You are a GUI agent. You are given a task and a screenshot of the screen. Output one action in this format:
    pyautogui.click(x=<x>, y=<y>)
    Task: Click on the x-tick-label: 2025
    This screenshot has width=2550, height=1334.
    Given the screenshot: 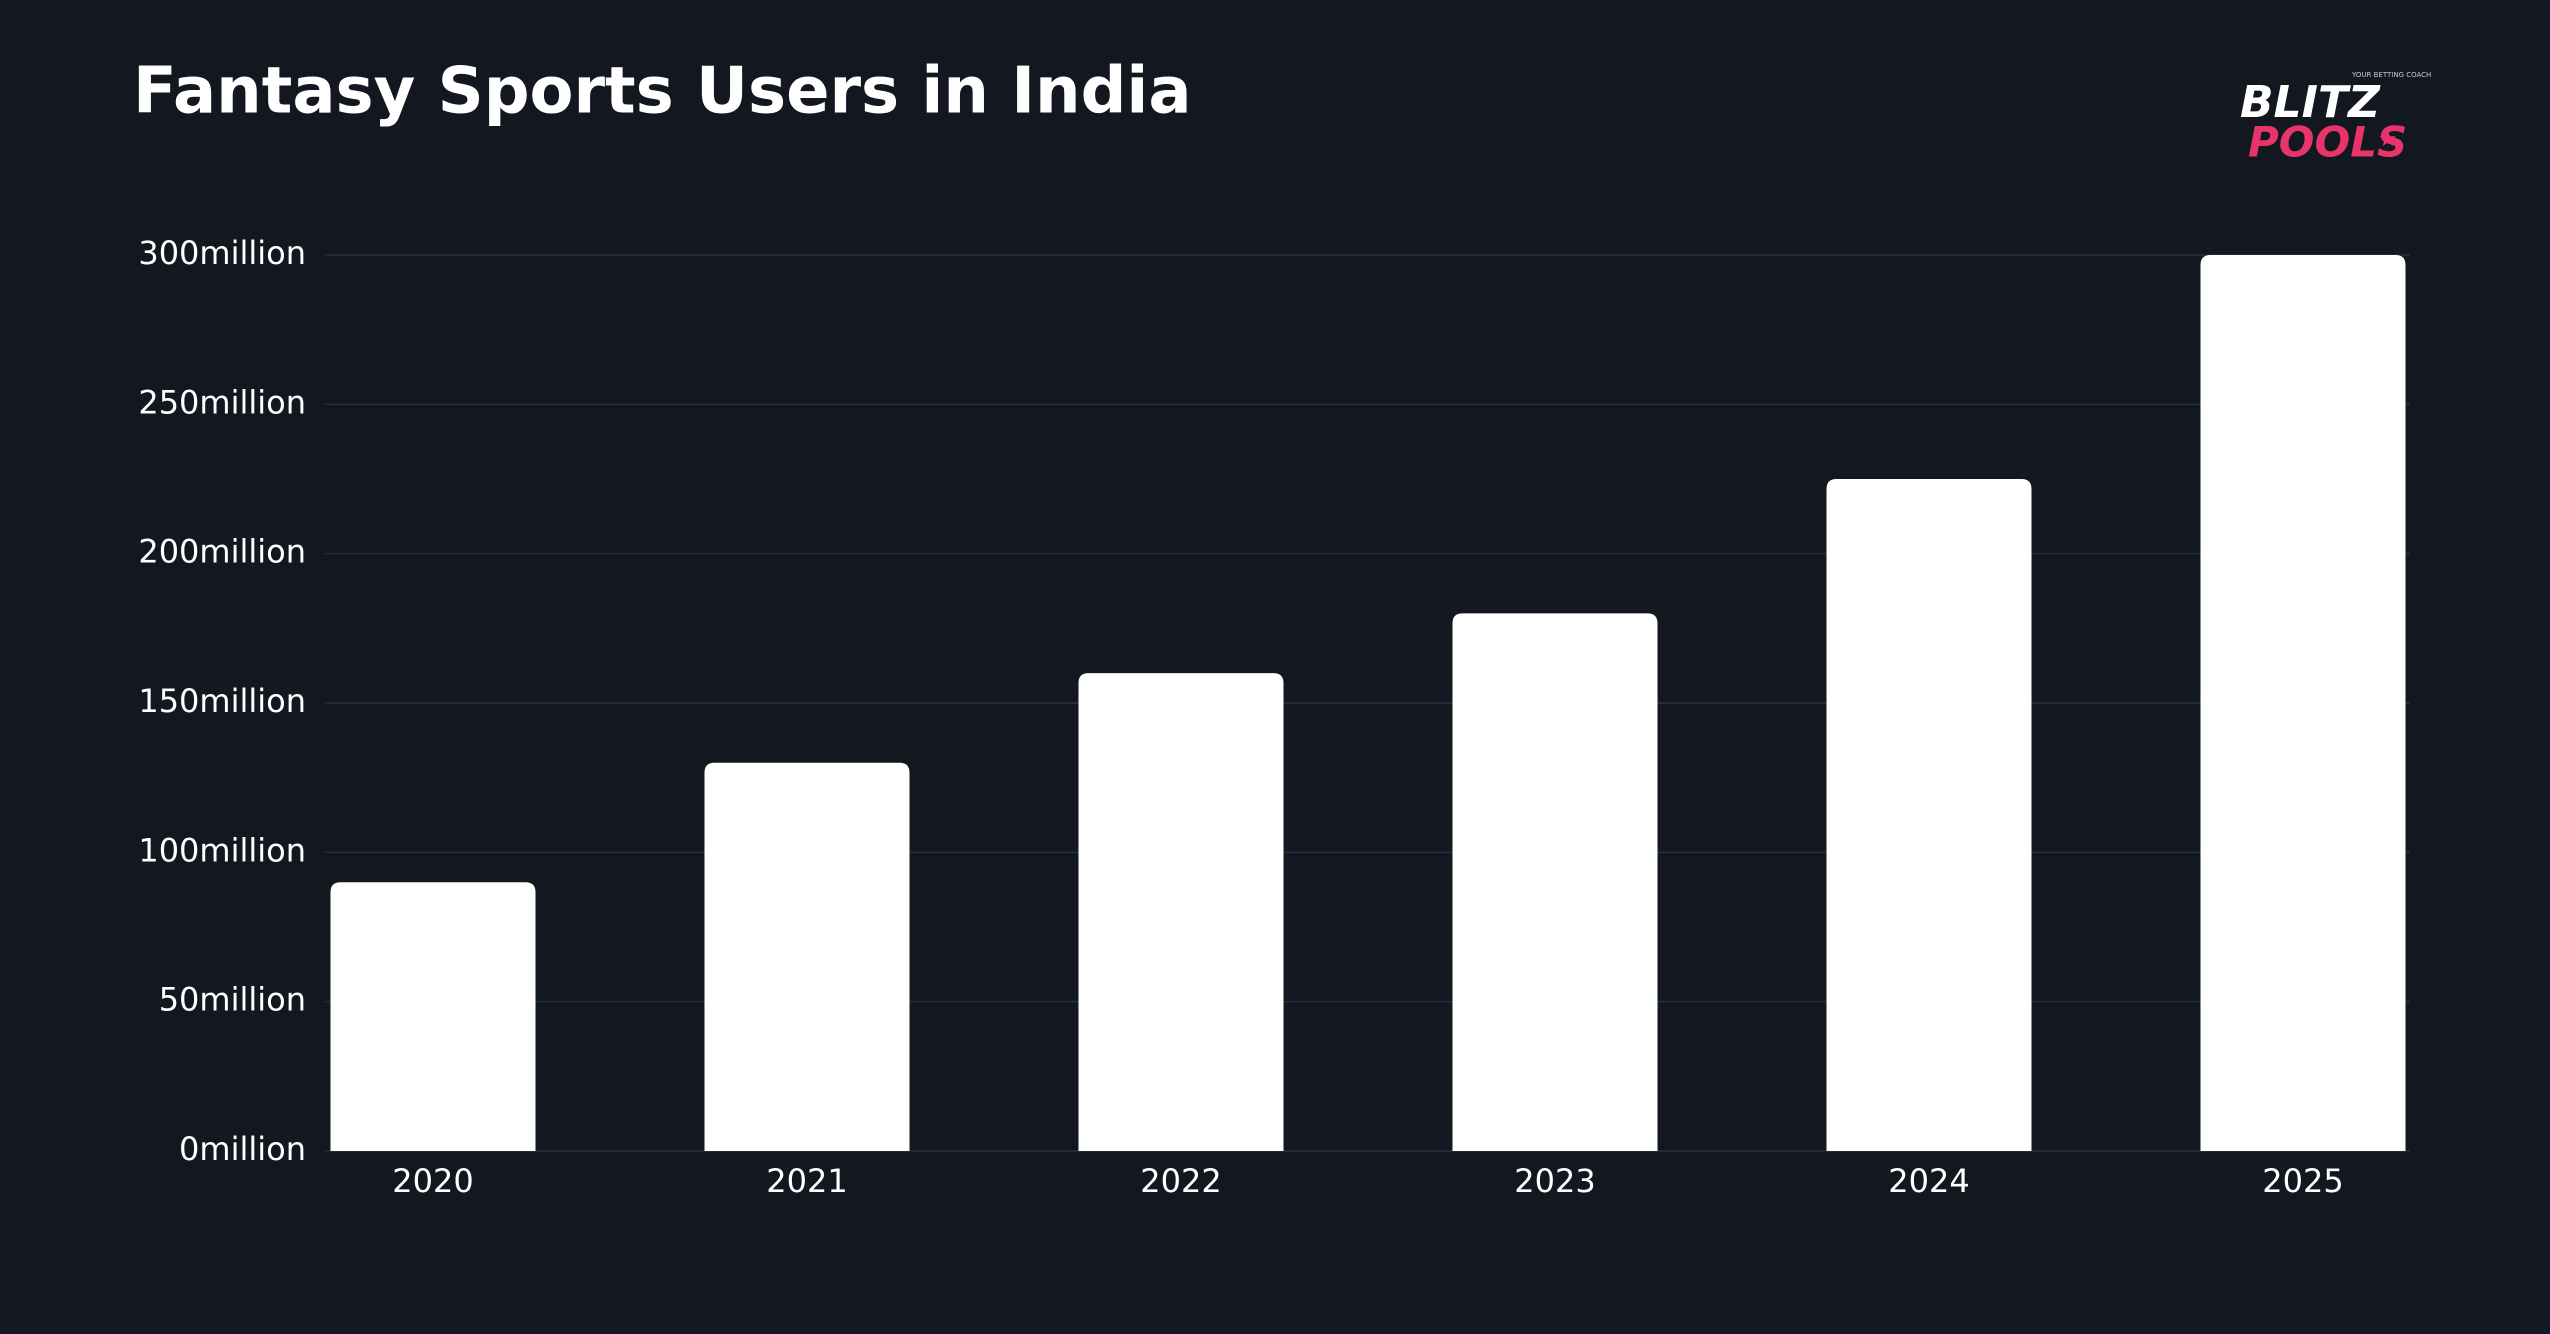 What is the action you would take?
    pyautogui.click(x=2302, y=1181)
    